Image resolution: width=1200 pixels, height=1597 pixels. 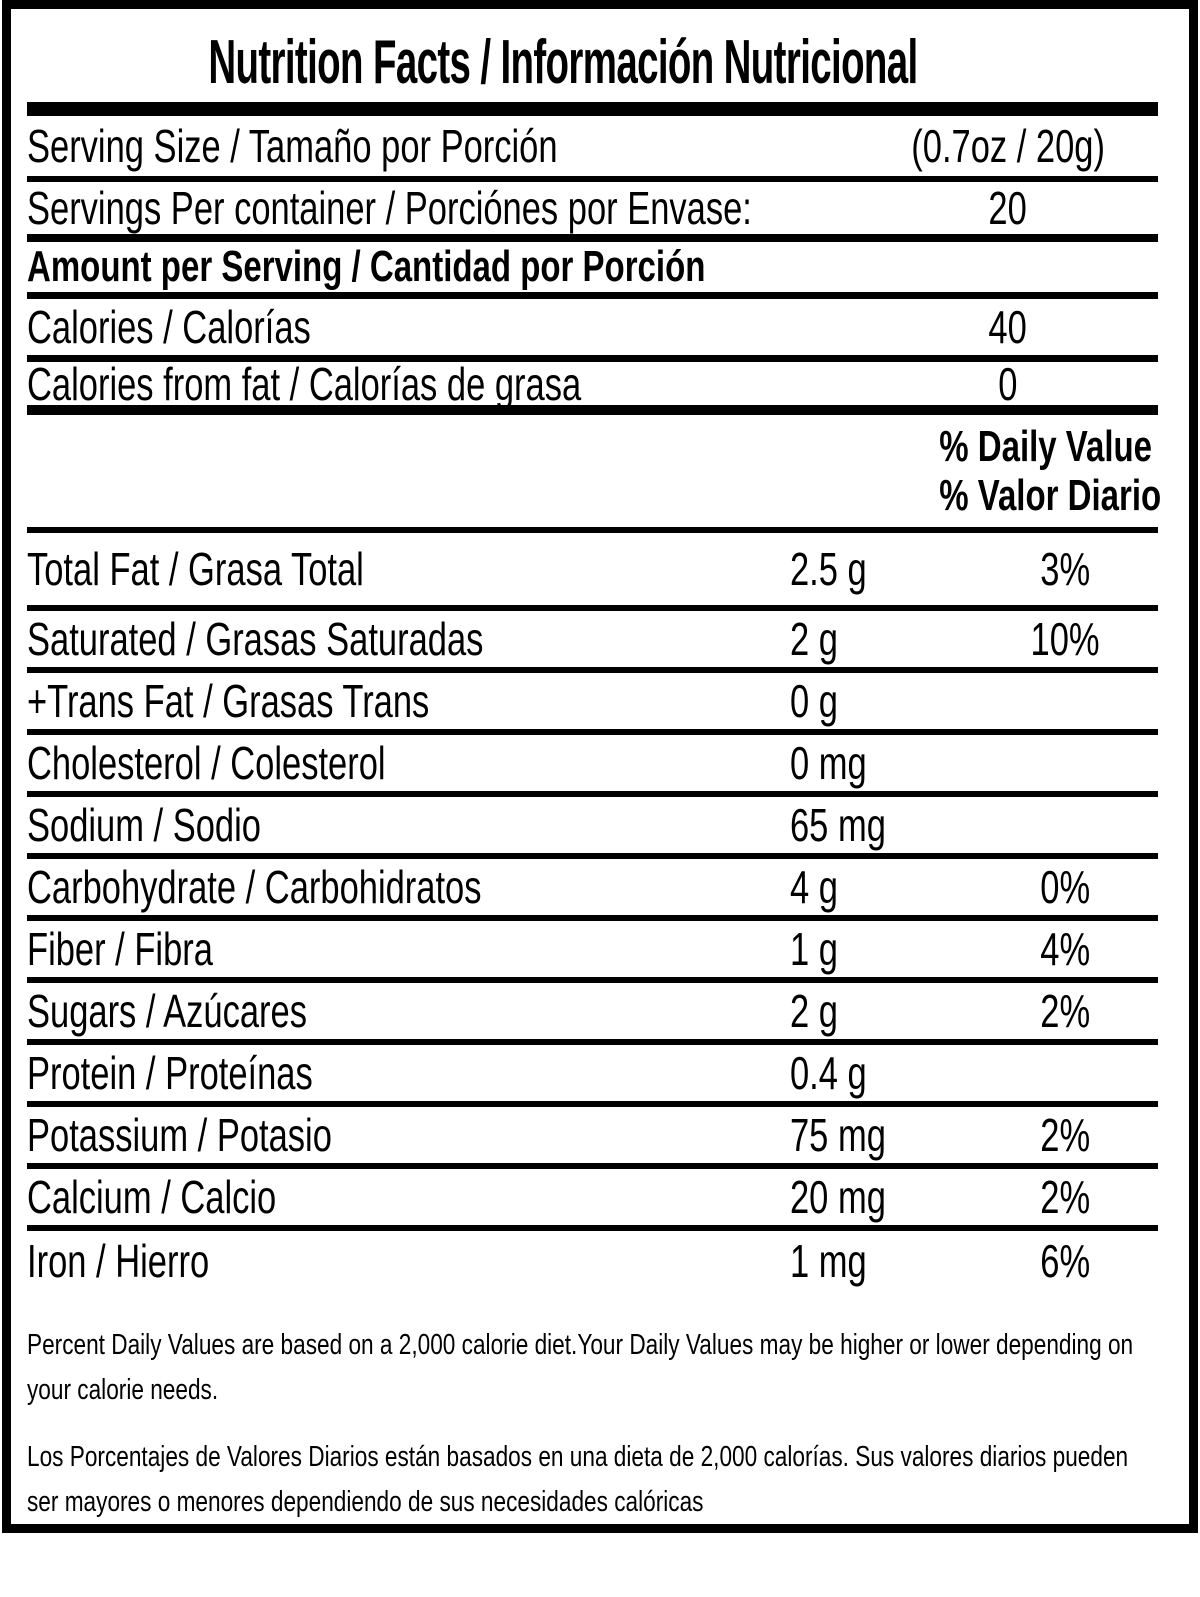 What do you see at coordinates (592, 642) in the screenshot?
I see `nutrient-row-saturated-fat: Saturated / Grasas Saturadas 2 g 10%` at bounding box center [592, 642].